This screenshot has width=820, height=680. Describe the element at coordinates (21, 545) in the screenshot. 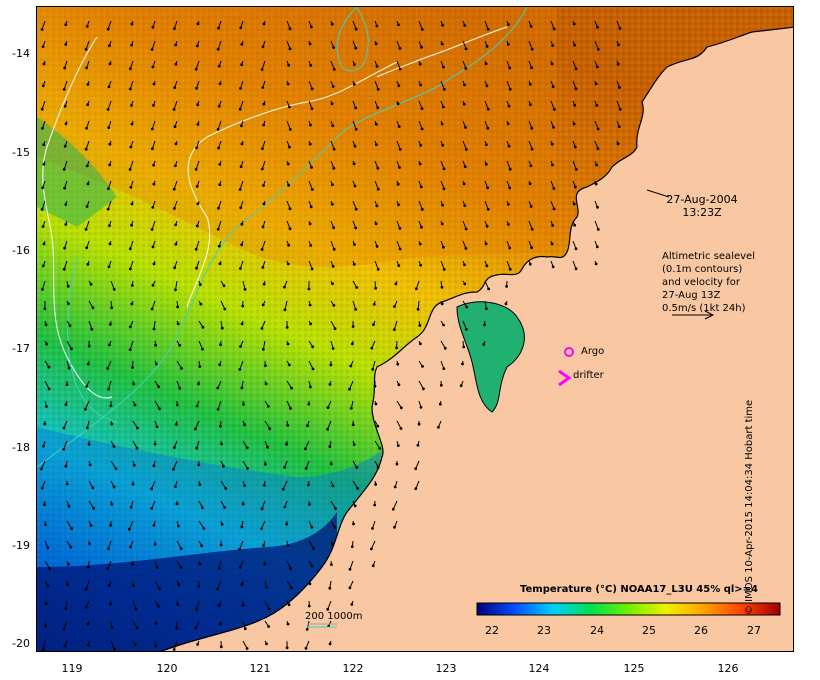

I see `lat-tick-label: -19` at that location.